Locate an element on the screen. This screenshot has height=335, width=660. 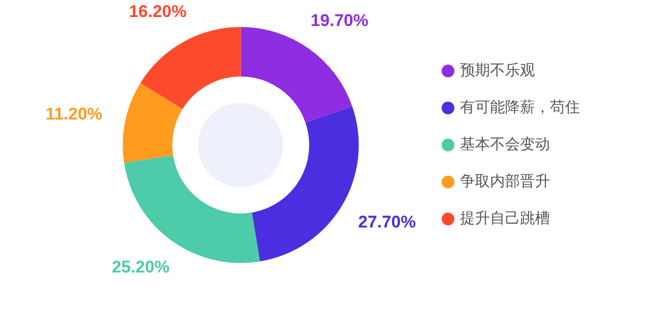
legend-label: 有可能降薪，苟住 is located at coordinates (520, 107).